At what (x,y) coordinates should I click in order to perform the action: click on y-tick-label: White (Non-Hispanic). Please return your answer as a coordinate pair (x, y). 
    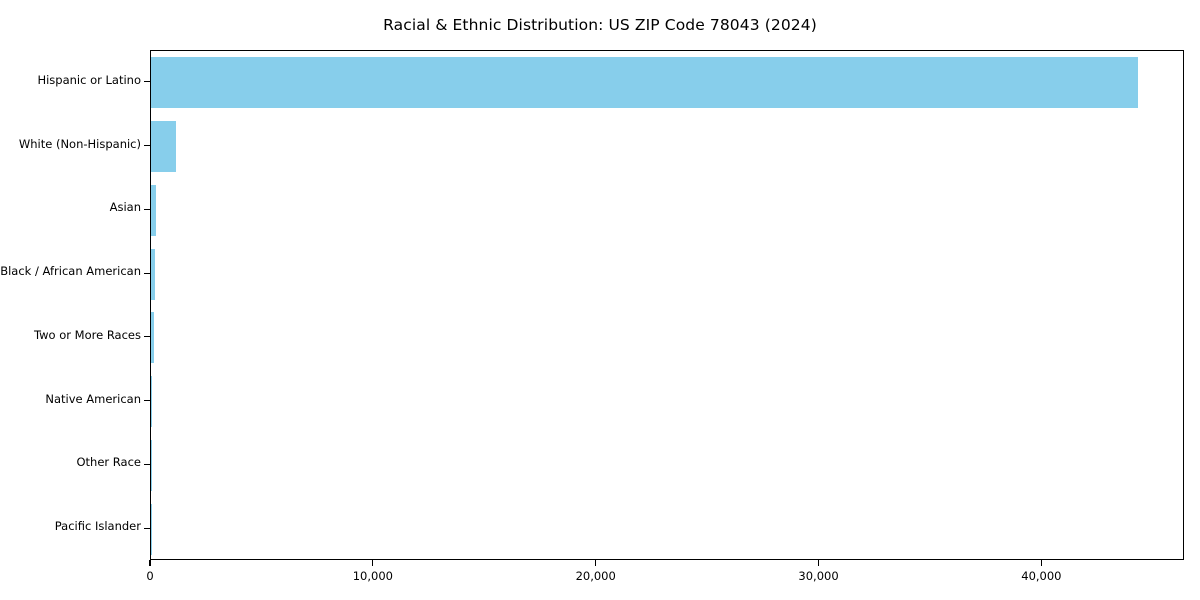
    Looking at the image, I should click on (79, 143).